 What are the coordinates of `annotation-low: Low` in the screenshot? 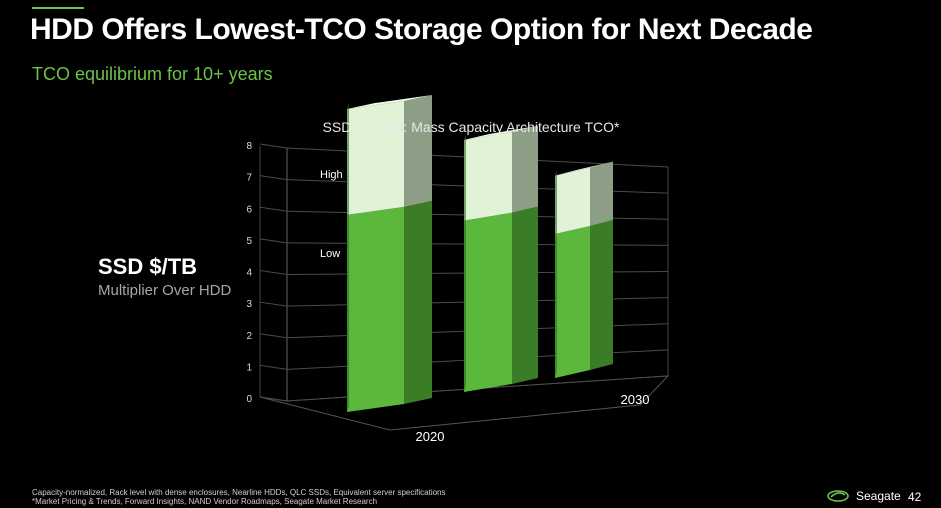 It's located at (330, 254).